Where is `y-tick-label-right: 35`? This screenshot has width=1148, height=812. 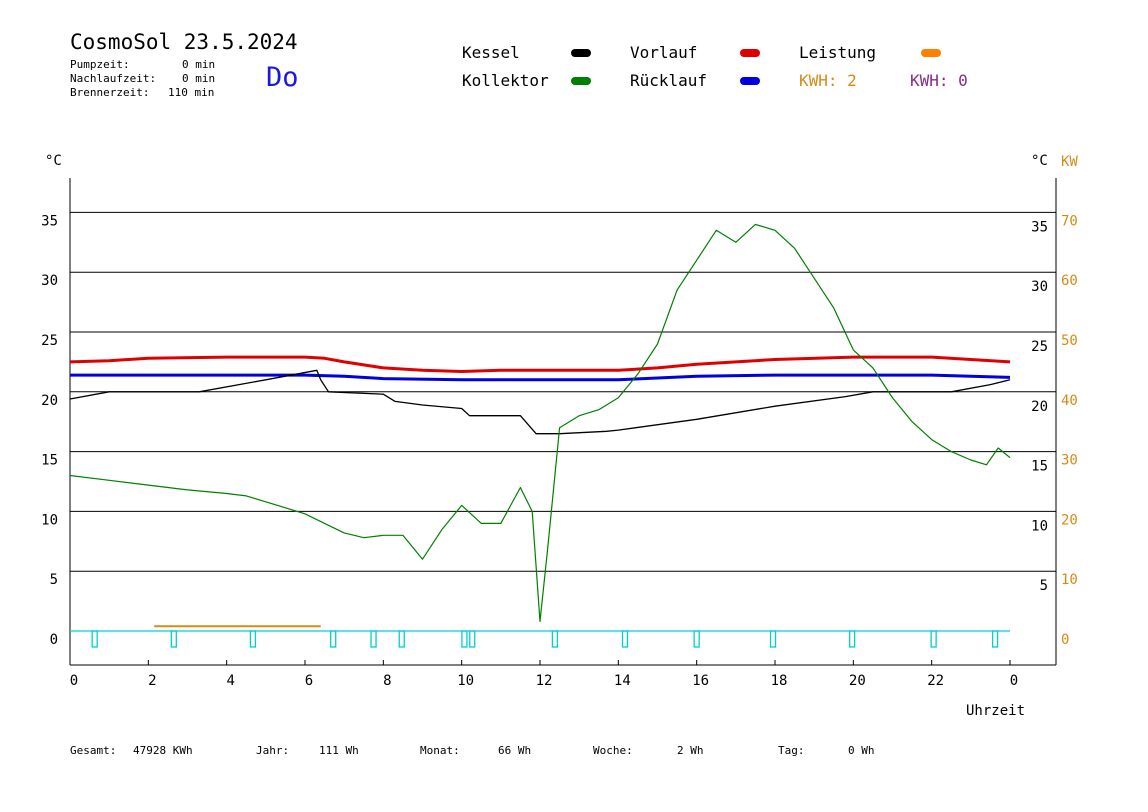
y-tick-label-right: 35 is located at coordinates (1039, 227).